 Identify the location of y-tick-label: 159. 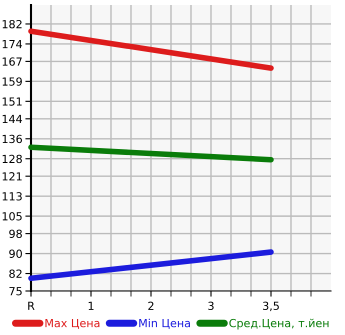
(12, 81).